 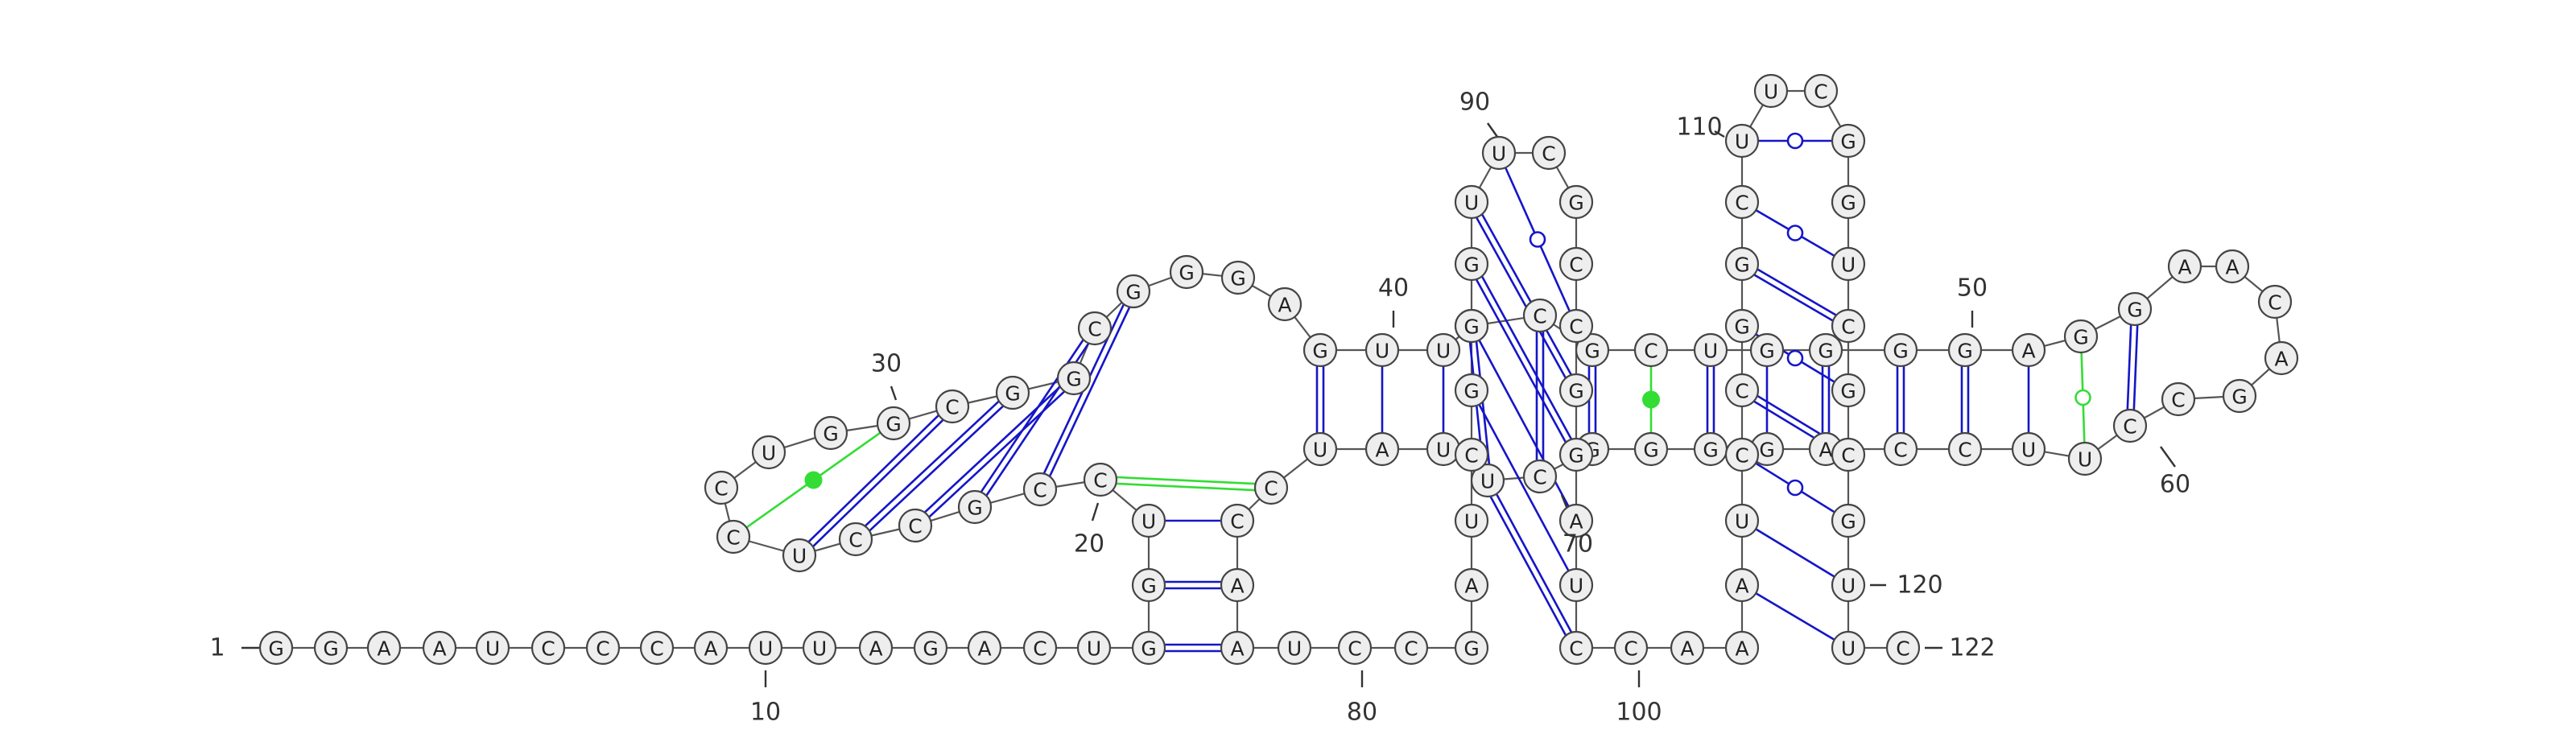 What do you see at coordinates (1900, 449) in the screenshot?
I see `nucleotide-64: C` at bounding box center [1900, 449].